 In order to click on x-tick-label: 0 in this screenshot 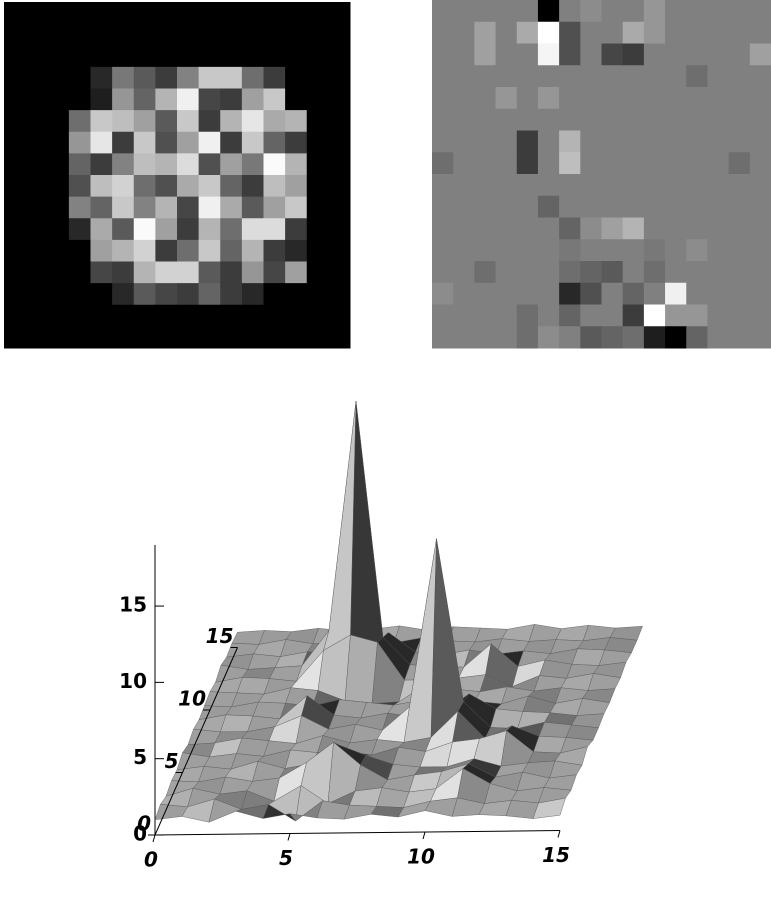, I will do `click(151, 860)`.